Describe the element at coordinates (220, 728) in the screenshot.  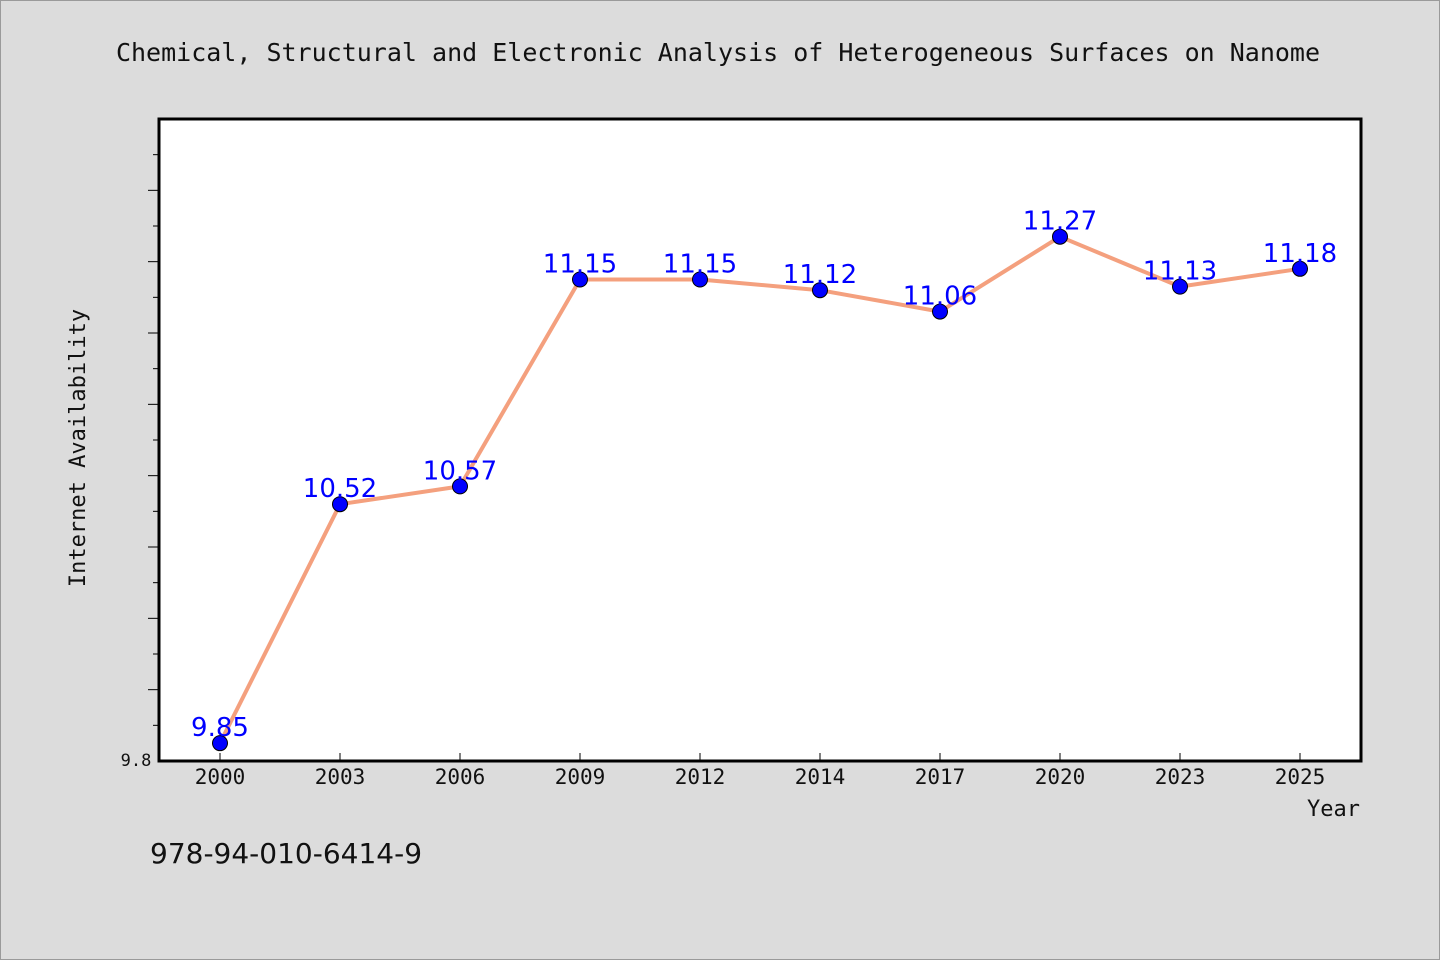
I see `data-label: 9.85` at that location.